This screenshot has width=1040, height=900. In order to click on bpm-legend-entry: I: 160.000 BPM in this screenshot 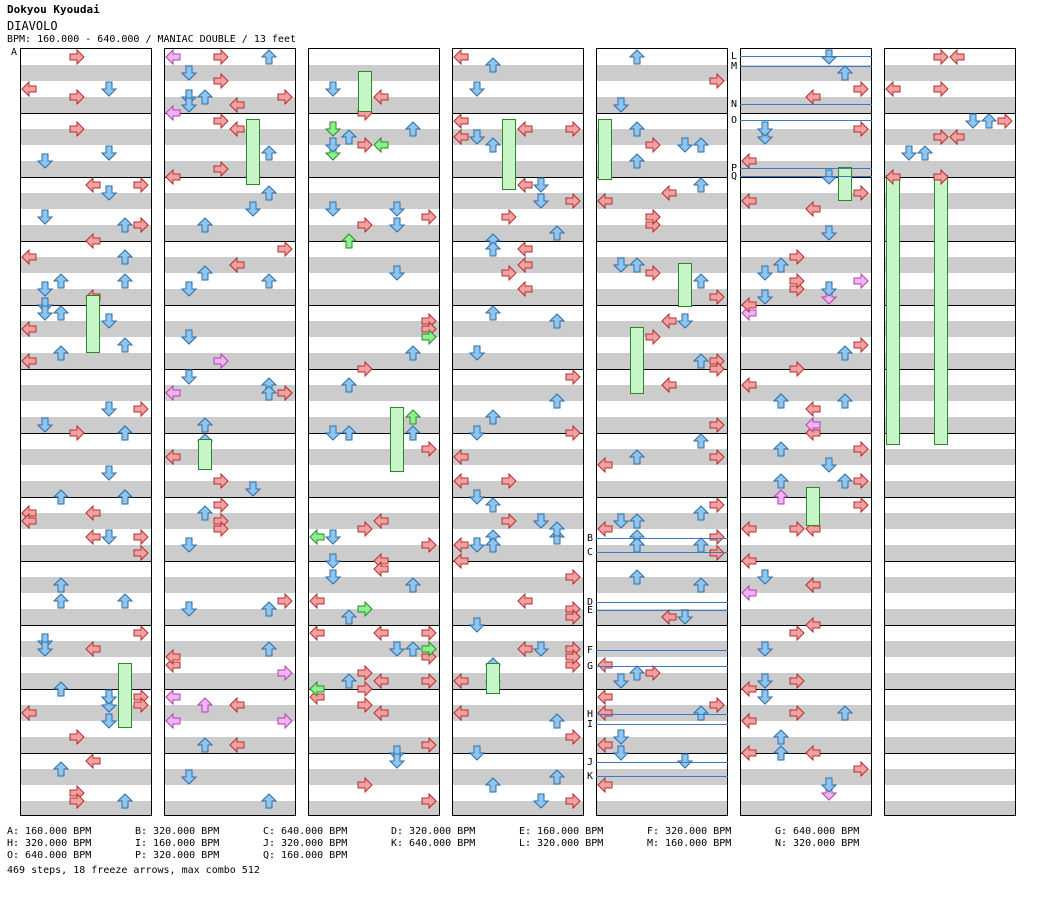, I will do `click(177, 843)`.